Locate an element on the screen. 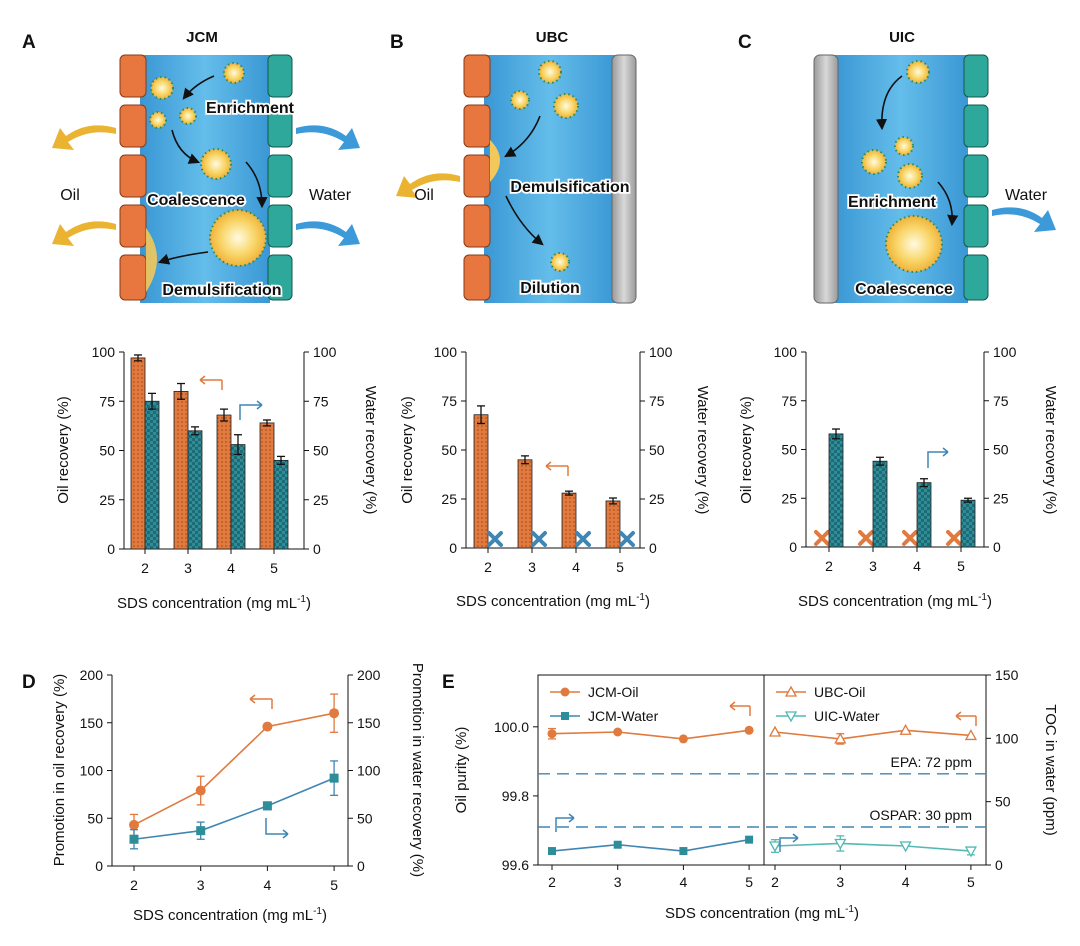 The width and height of the screenshot is (1080, 946). process-arrows is located at coordinates (524, 180).